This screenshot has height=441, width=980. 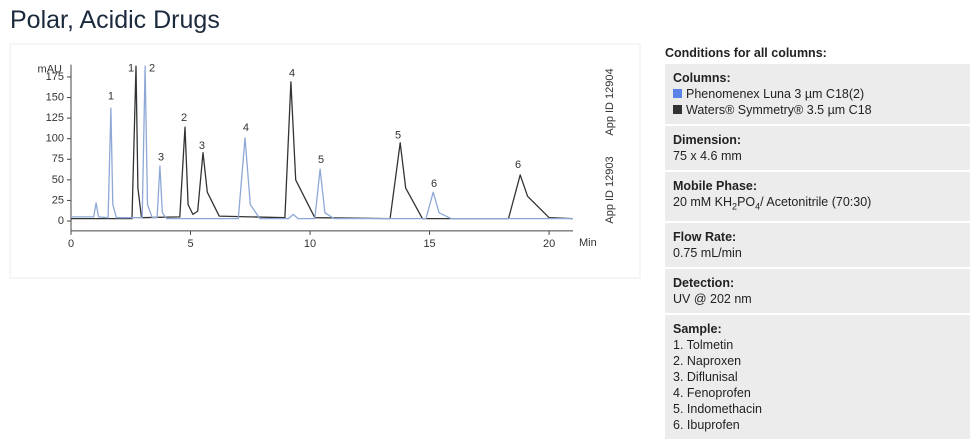 I want to click on x-axis-label: Min, so click(x=588, y=243).